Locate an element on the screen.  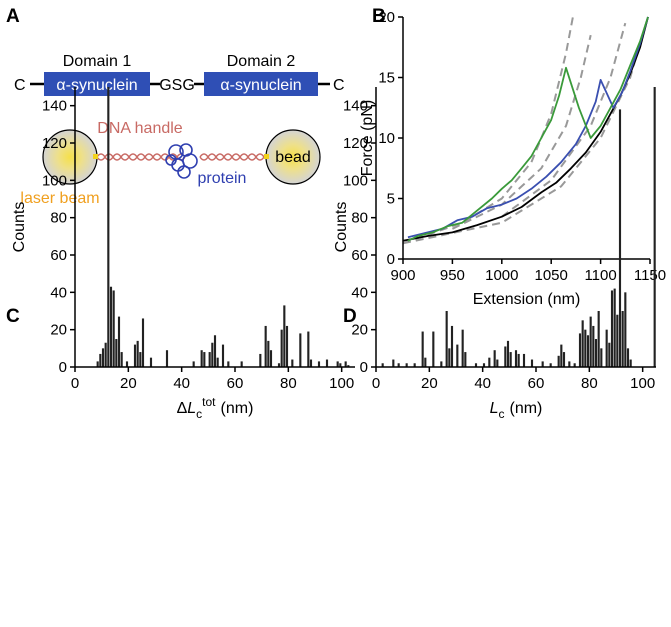
x-tick-label: 1050 is located at coordinates (551, 275).